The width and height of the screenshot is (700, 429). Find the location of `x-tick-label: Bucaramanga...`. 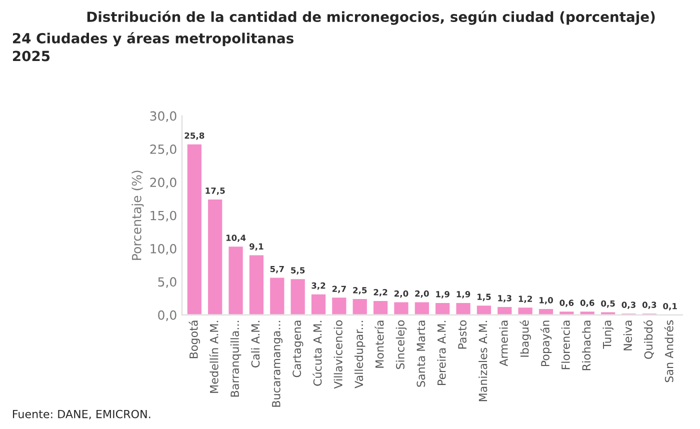

x-tick-label: Bucaramanga... is located at coordinates (277, 363).